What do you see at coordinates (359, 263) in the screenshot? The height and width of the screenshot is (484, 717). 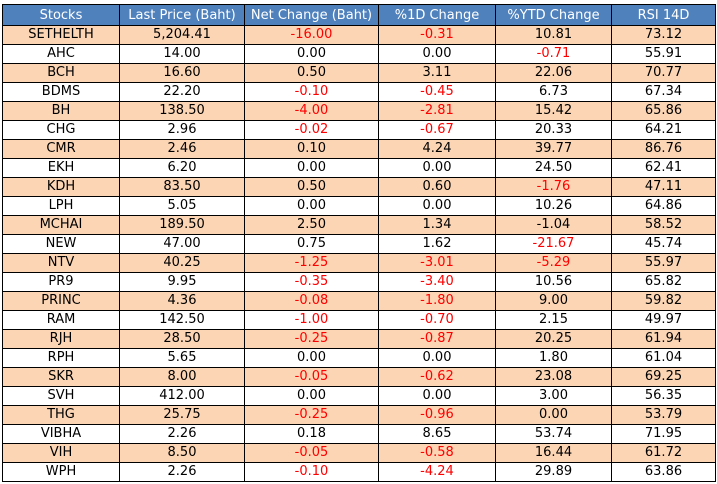 I see `table-row: NTV 40.25 -1.25 -3.01 -5.29 55.97` at bounding box center [359, 263].